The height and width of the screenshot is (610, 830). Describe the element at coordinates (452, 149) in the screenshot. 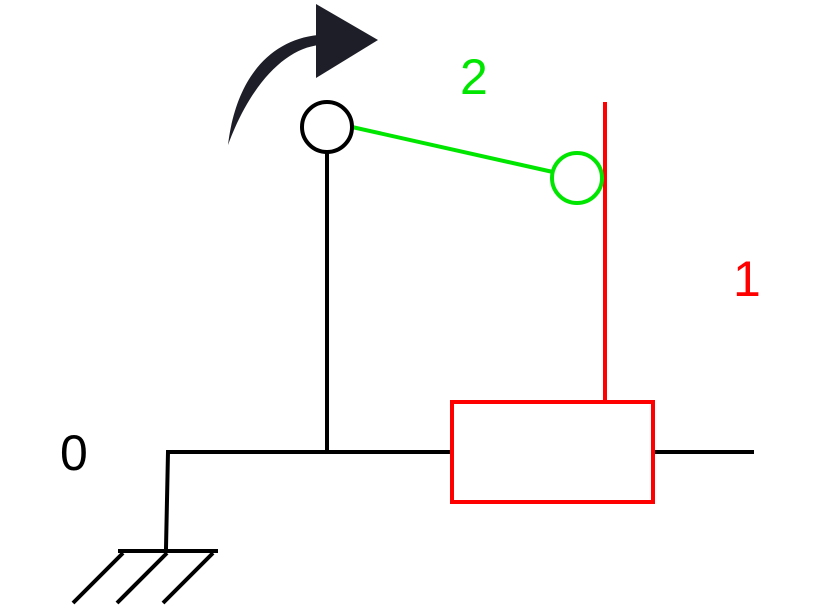

I see `crank-bar` at that location.